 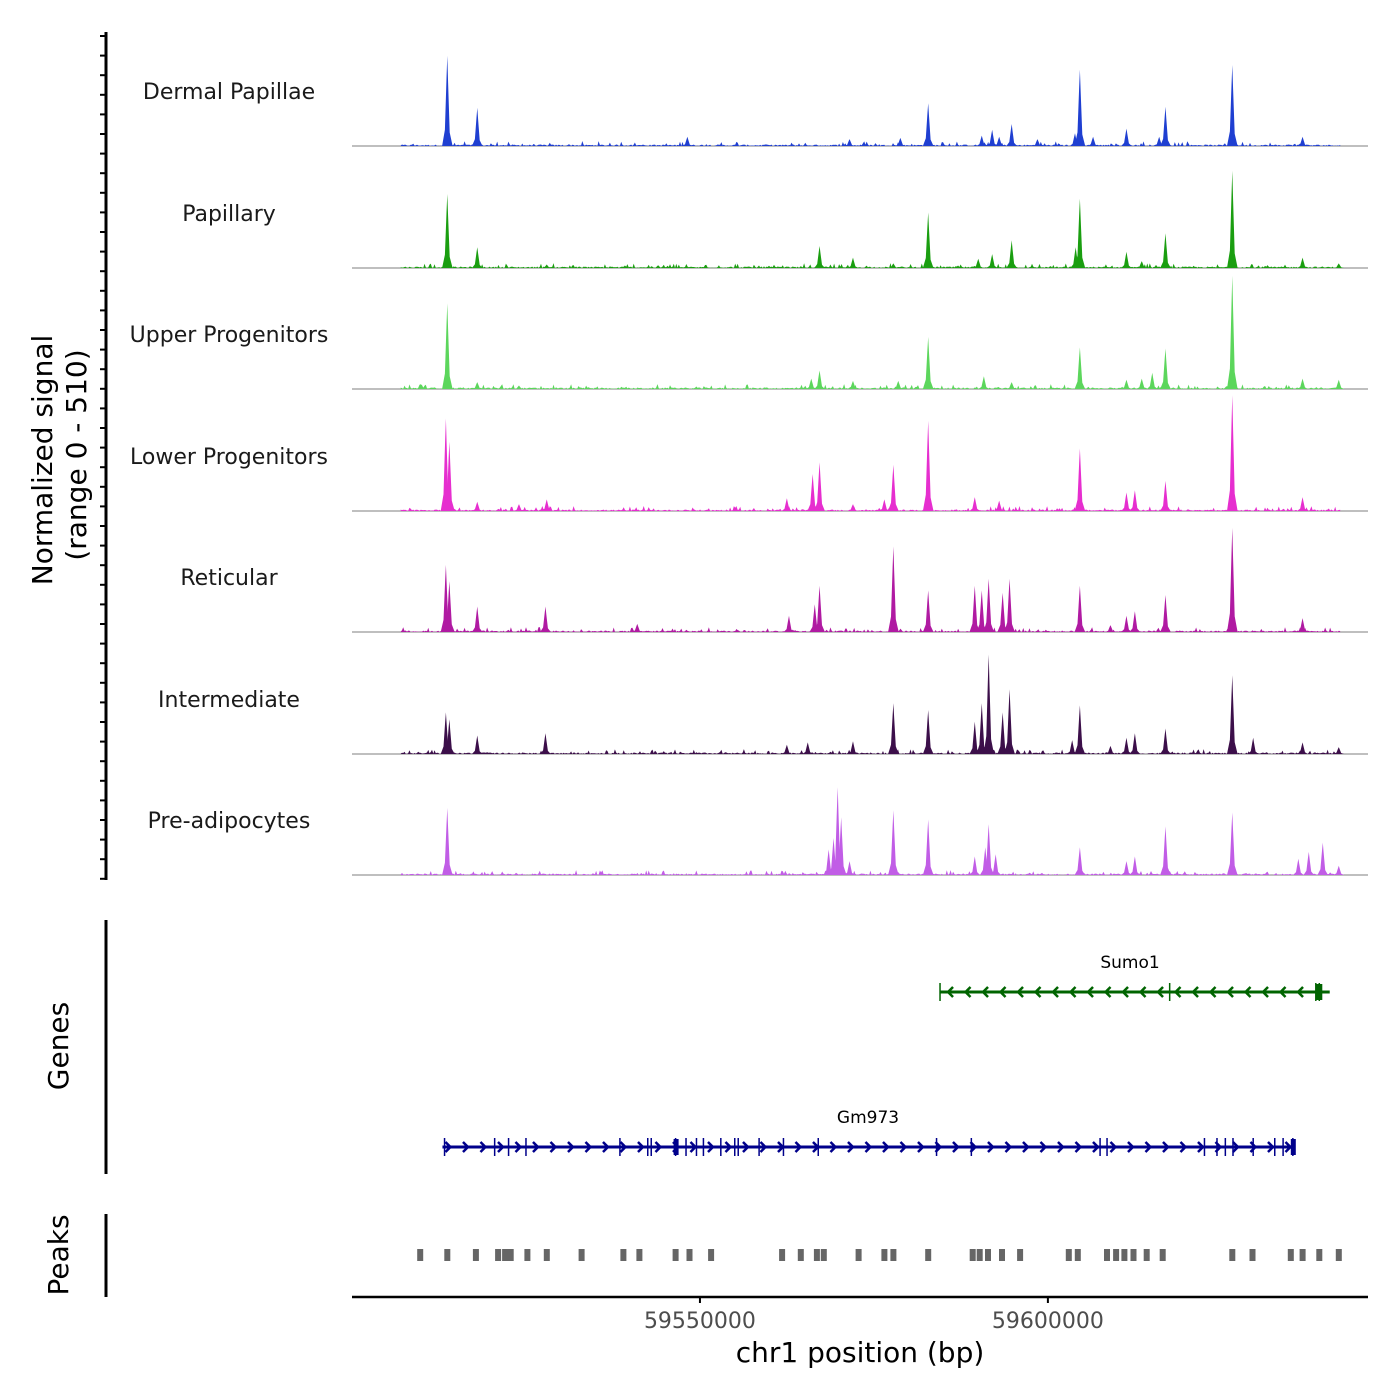 I want to click on background-signal, so click(x=870, y=508).